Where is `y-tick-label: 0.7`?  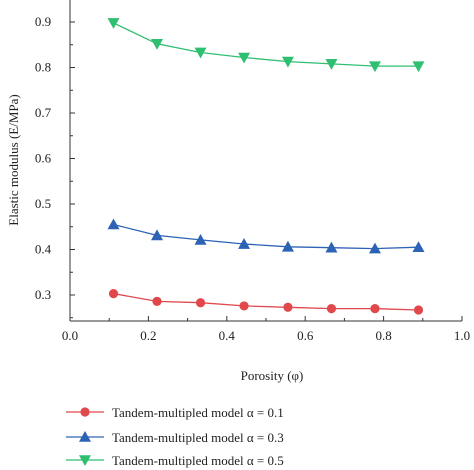
y-tick-label: 0.7 is located at coordinates (43, 112).